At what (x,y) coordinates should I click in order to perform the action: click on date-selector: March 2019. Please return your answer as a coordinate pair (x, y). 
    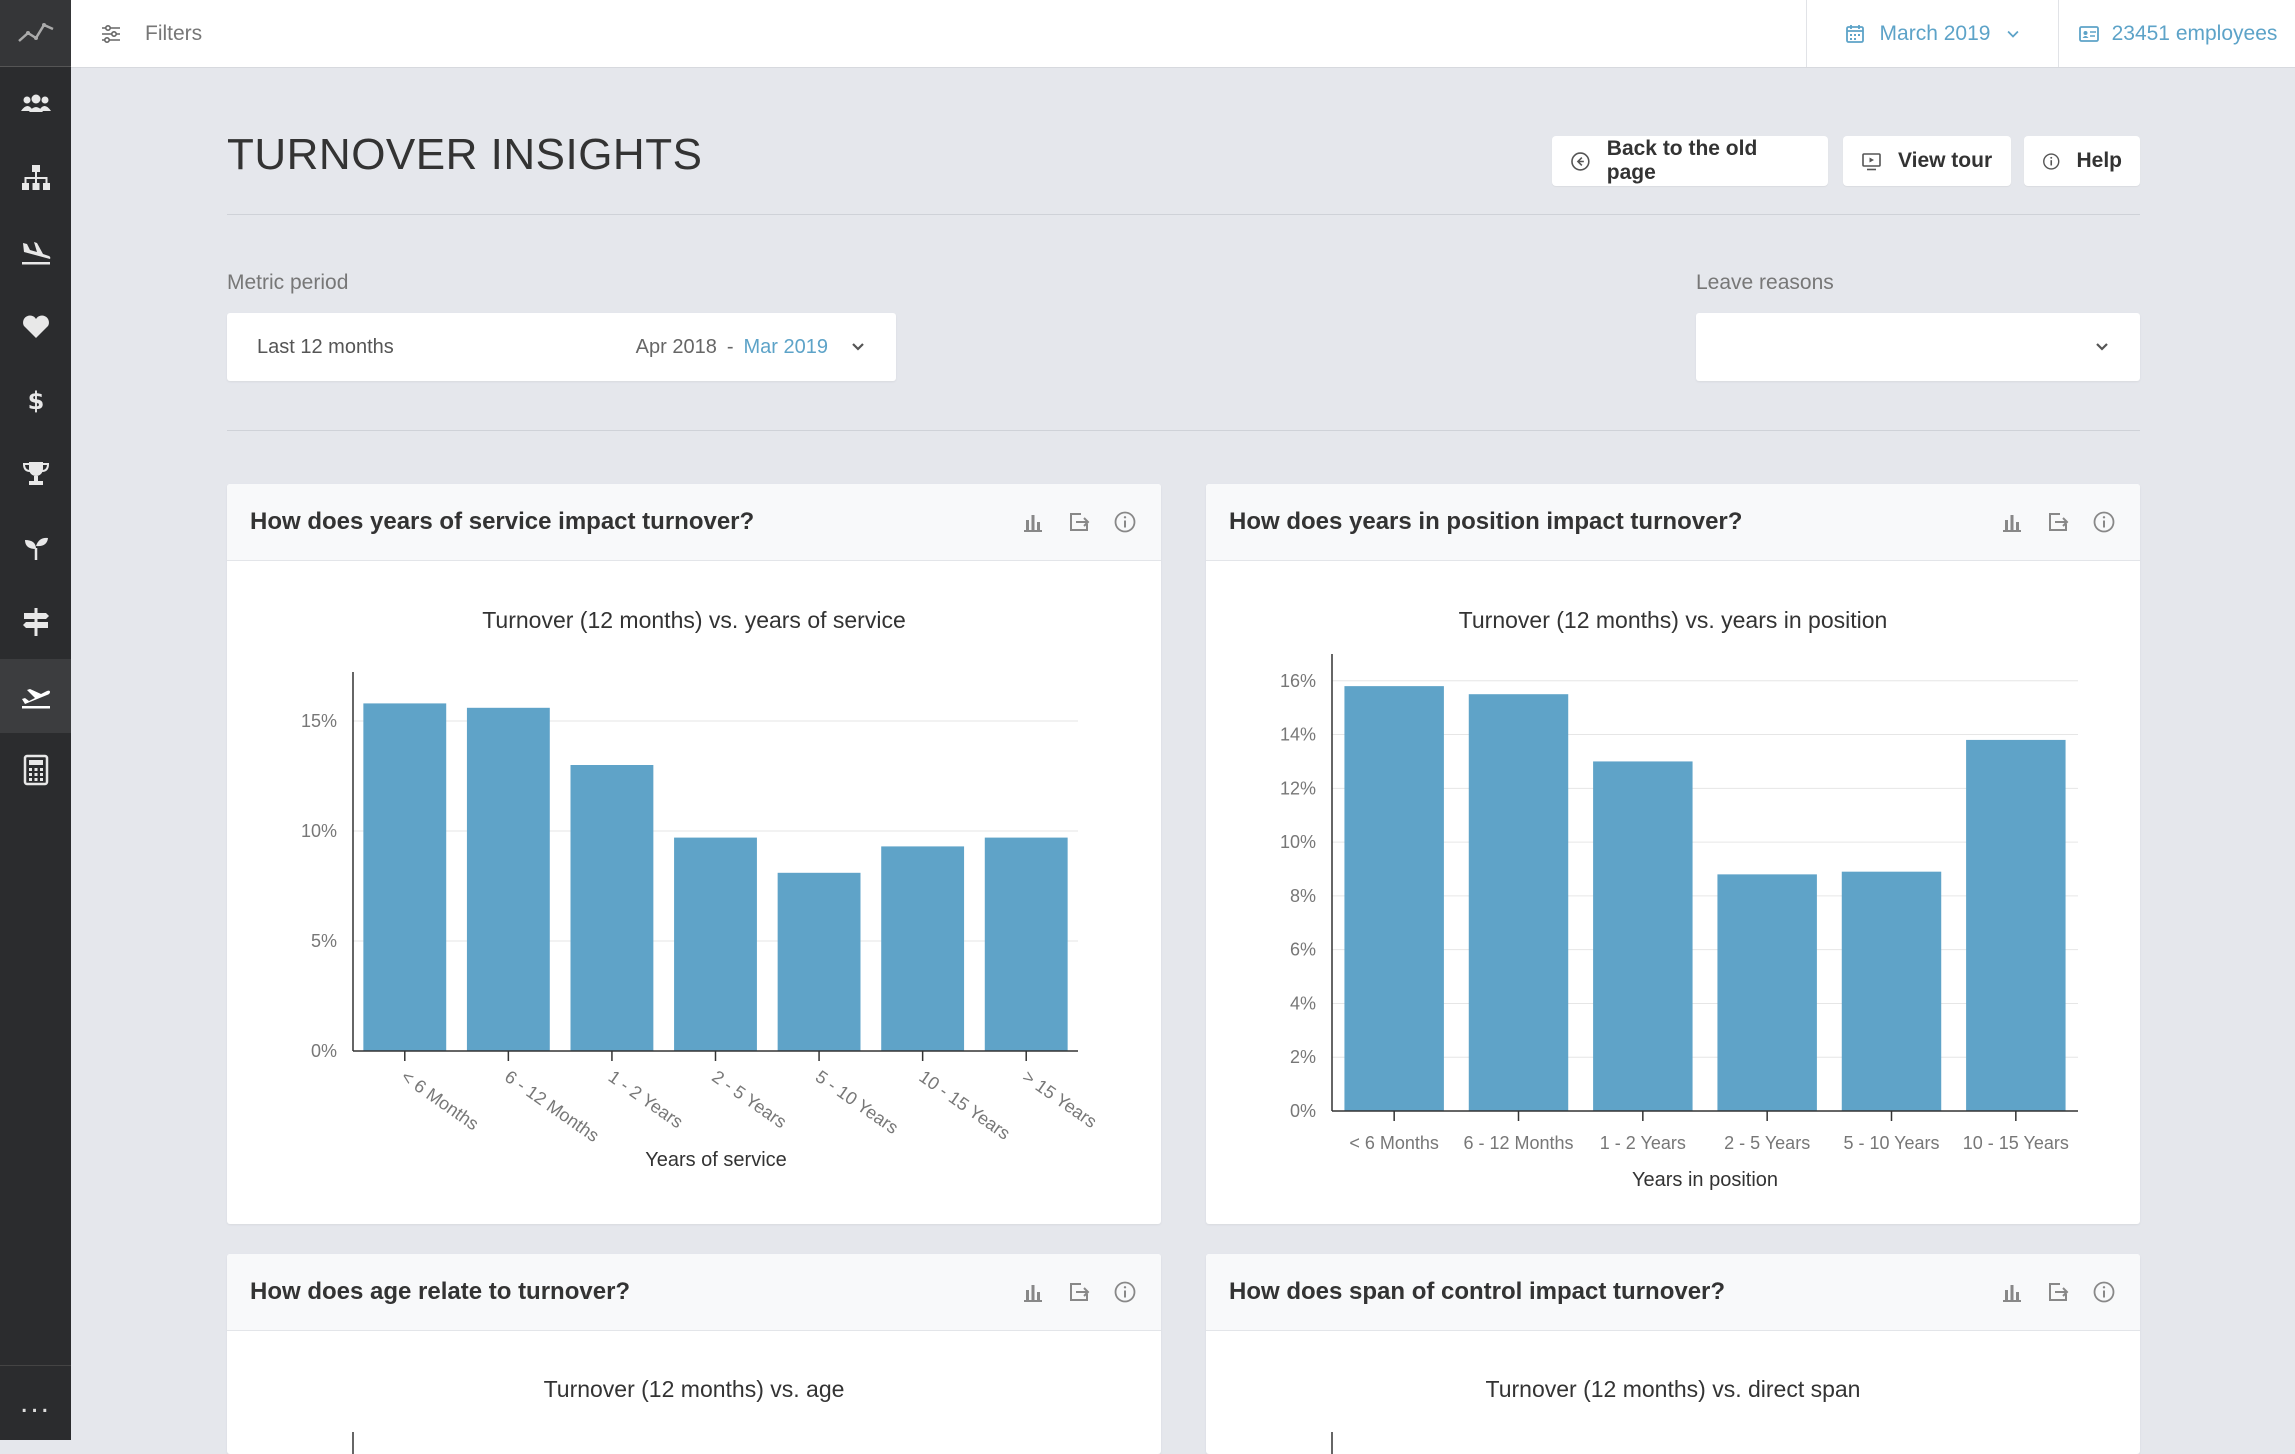
    Looking at the image, I should click on (1932, 33).